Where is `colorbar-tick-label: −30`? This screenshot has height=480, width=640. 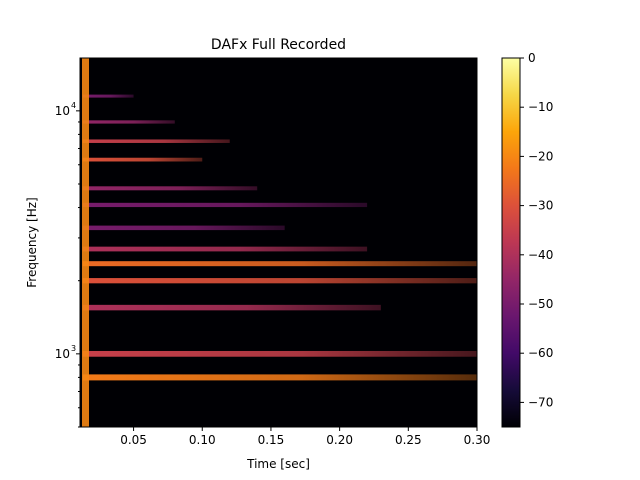
colorbar-tick-label: −30 is located at coordinates (540, 206).